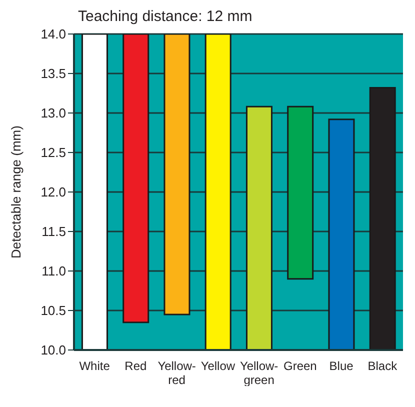 The height and width of the screenshot is (407, 415). I want to click on y-tick-label: 10.5, so click(53, 310).